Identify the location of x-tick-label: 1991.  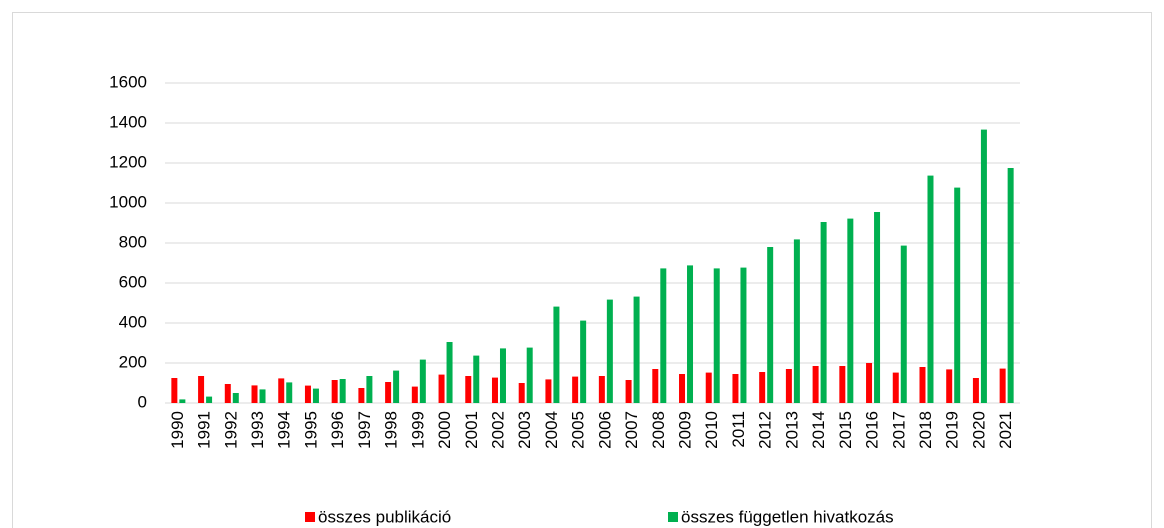
(204, 430).